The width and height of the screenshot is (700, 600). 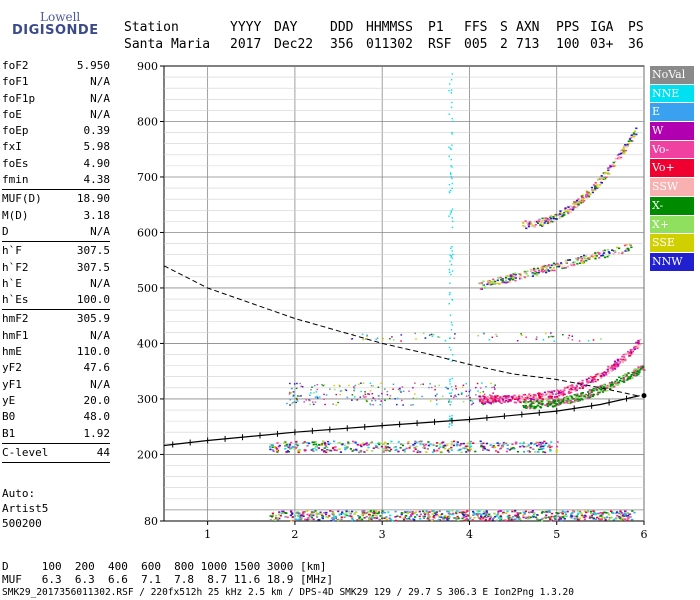 I want to click on legend-item-x-: X-, so click(x=672, y=205).